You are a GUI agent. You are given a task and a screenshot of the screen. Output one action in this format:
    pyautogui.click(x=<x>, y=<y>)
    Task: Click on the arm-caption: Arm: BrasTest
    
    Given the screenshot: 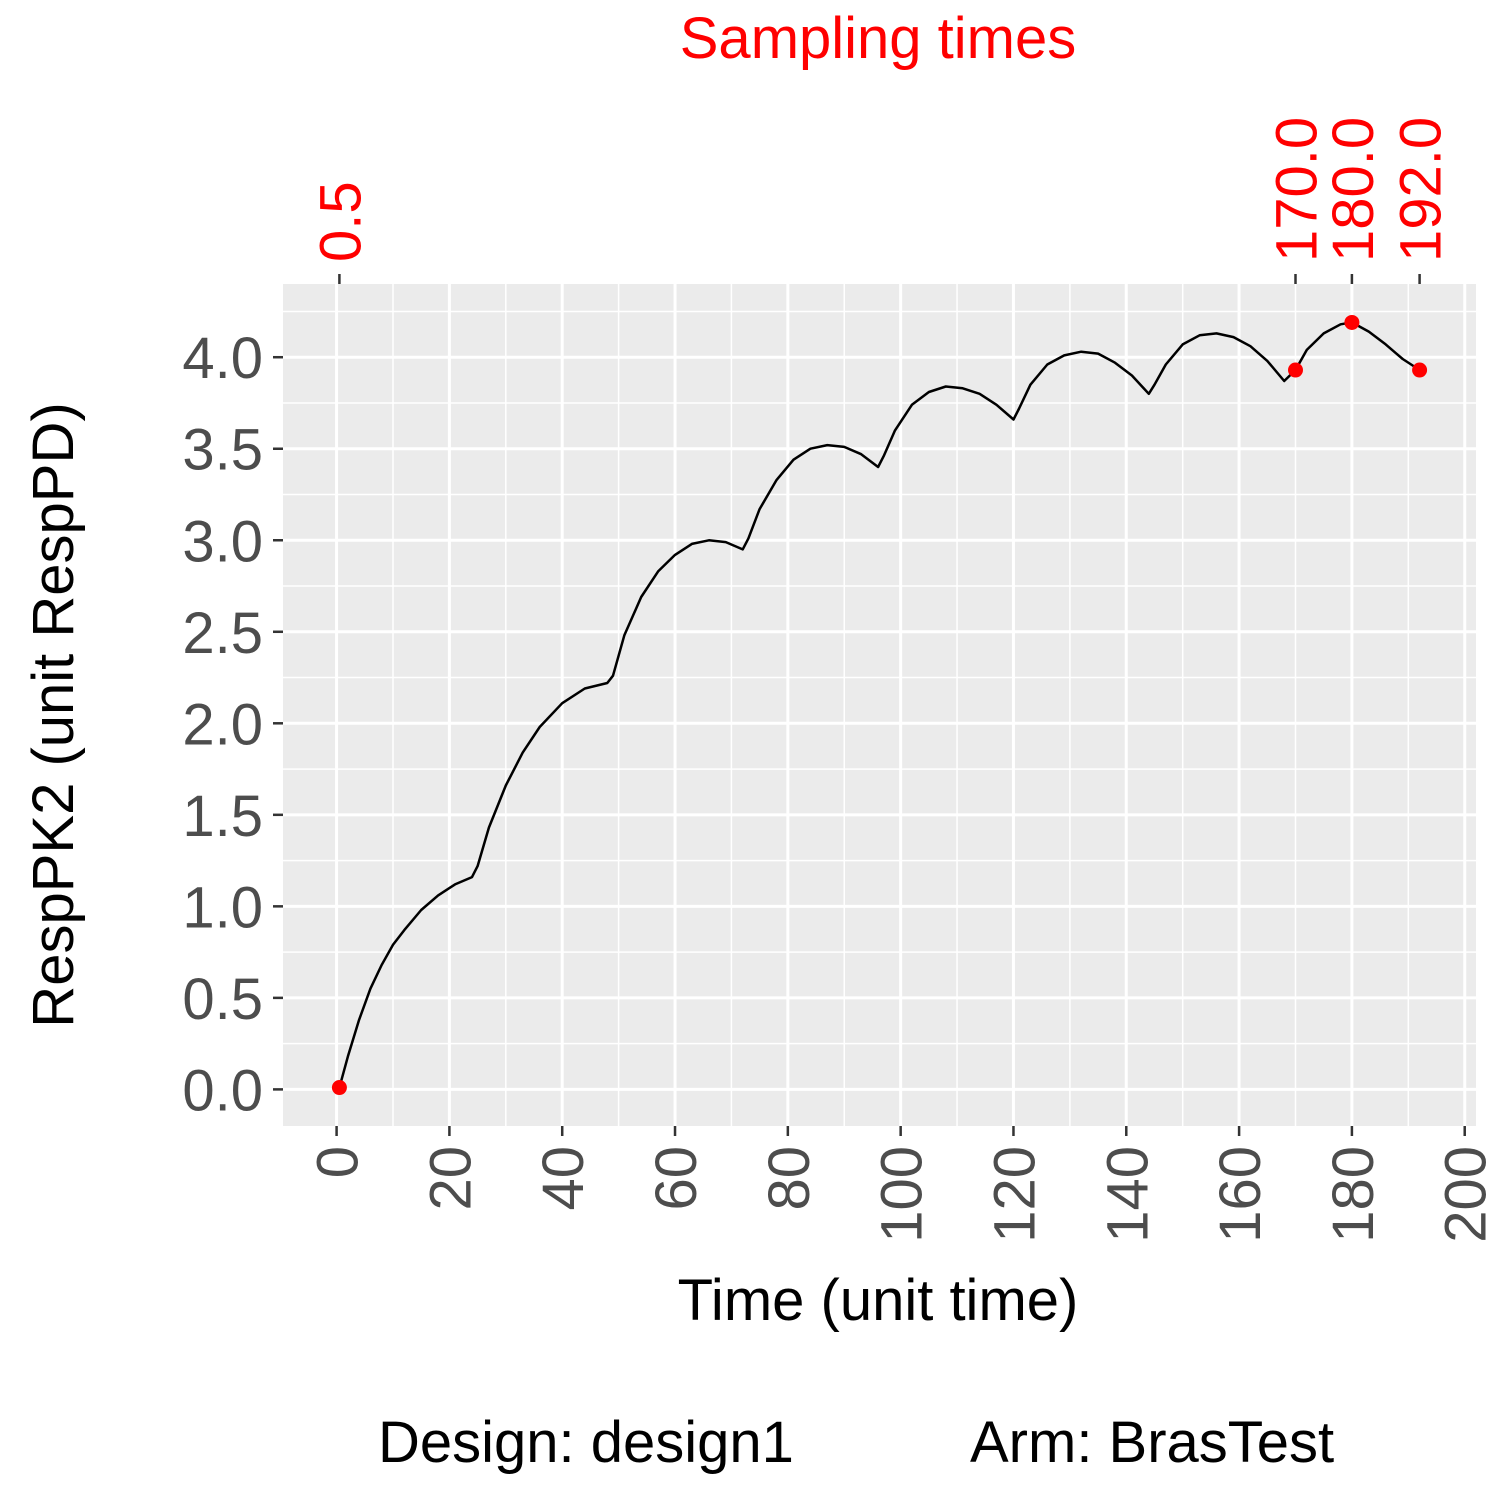 What is the action you would take?
    pyautogui.click(x=1152, y=1442)
    